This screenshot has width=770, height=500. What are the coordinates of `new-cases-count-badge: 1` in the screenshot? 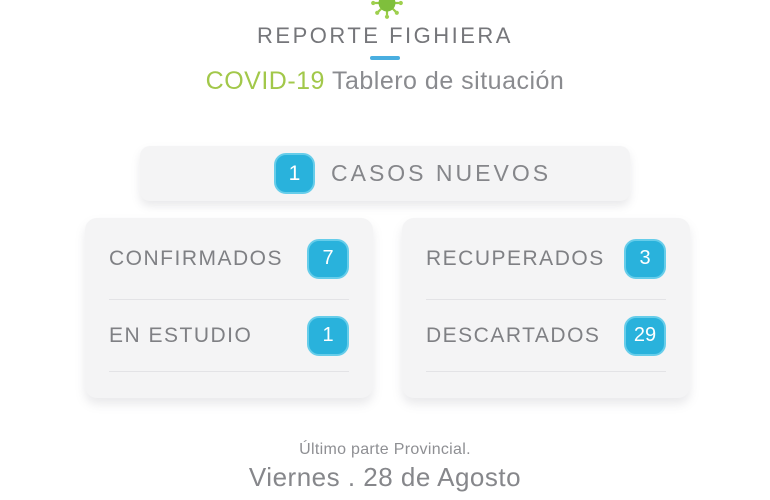 It's located at (294, 173).